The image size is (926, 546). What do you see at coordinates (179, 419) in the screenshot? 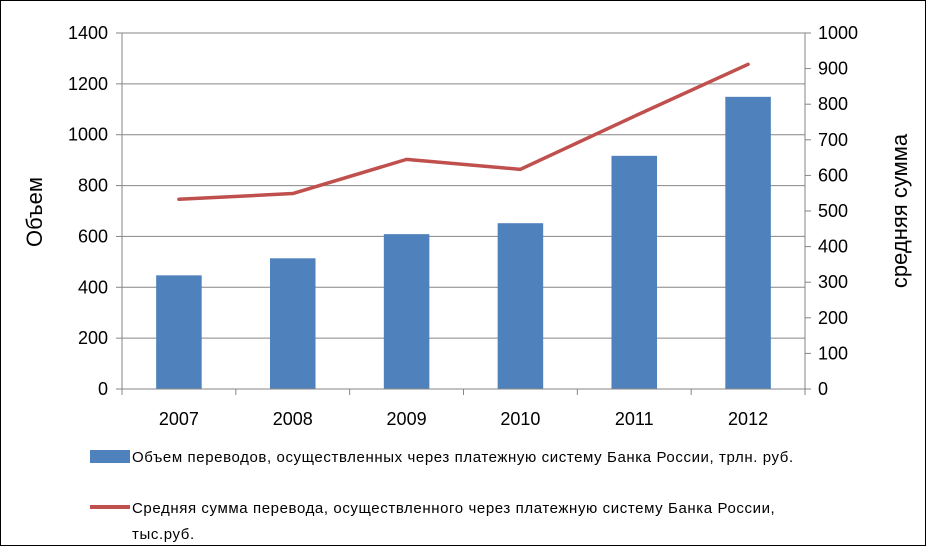
I see `x-tick-label: 2007` at bounding box center [179, 419].